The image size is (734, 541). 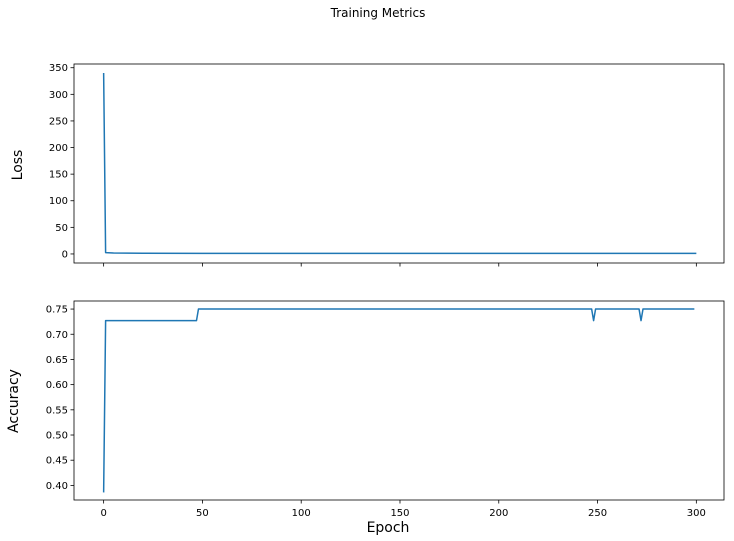 I want to click on x-tick-label: 0, so click(x=103, y=513).